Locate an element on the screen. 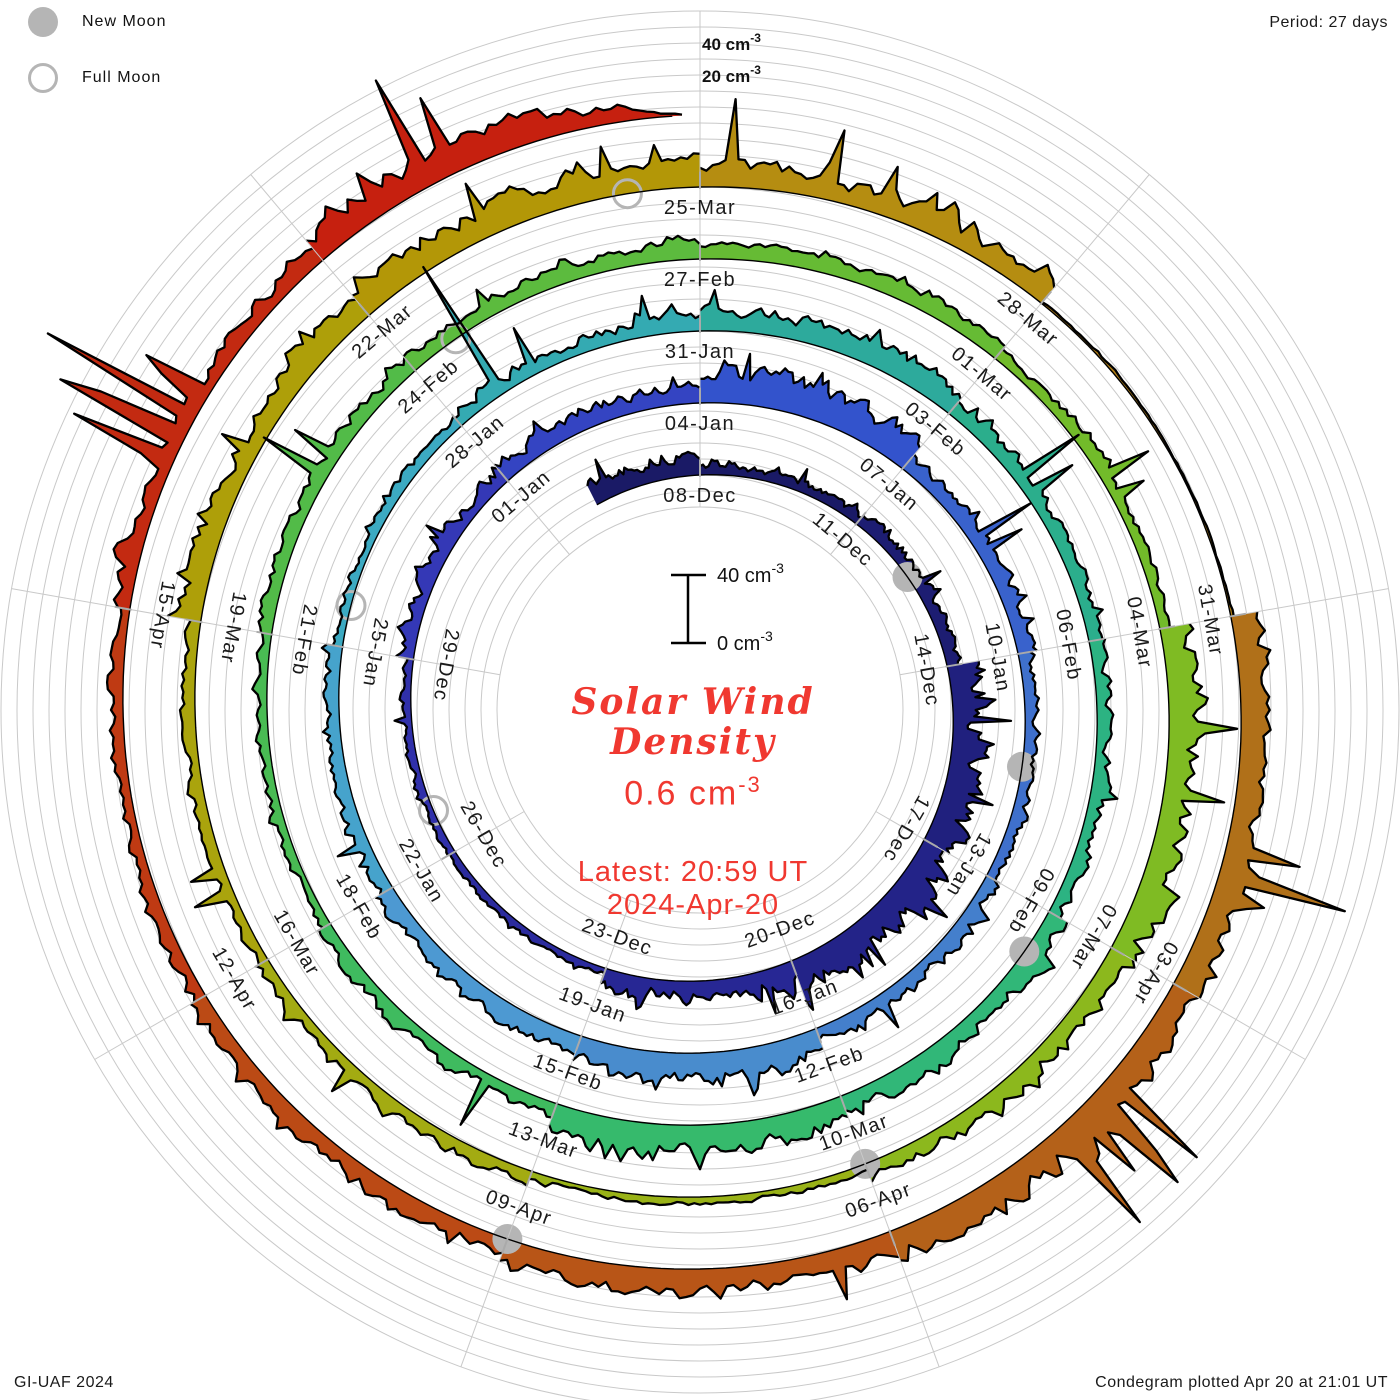  date-label-04-Mar: 04-Mar is located at coordinates (1139, 632).